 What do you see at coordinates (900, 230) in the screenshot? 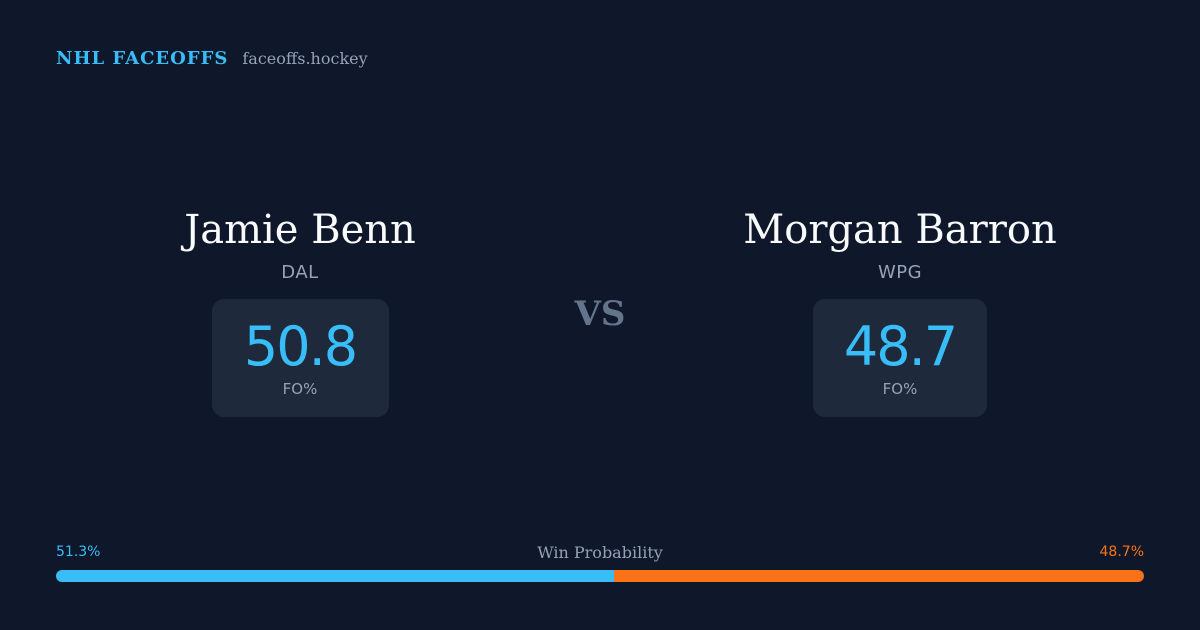
I see `player-right-name: Morgan Barron` at bounding box center [900, 230].